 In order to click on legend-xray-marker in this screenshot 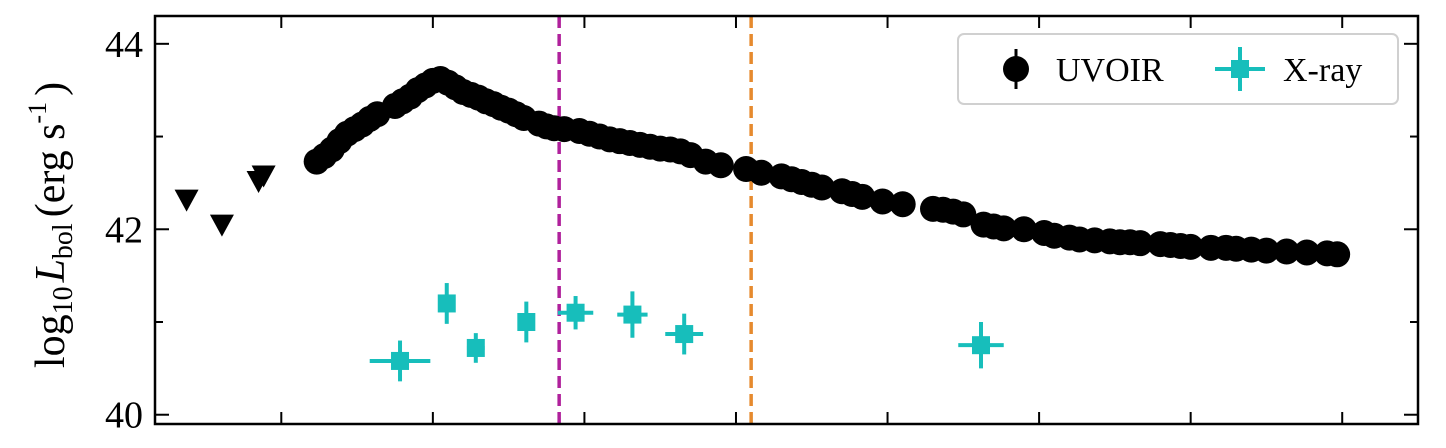, I will do `click(1240, 69)`.